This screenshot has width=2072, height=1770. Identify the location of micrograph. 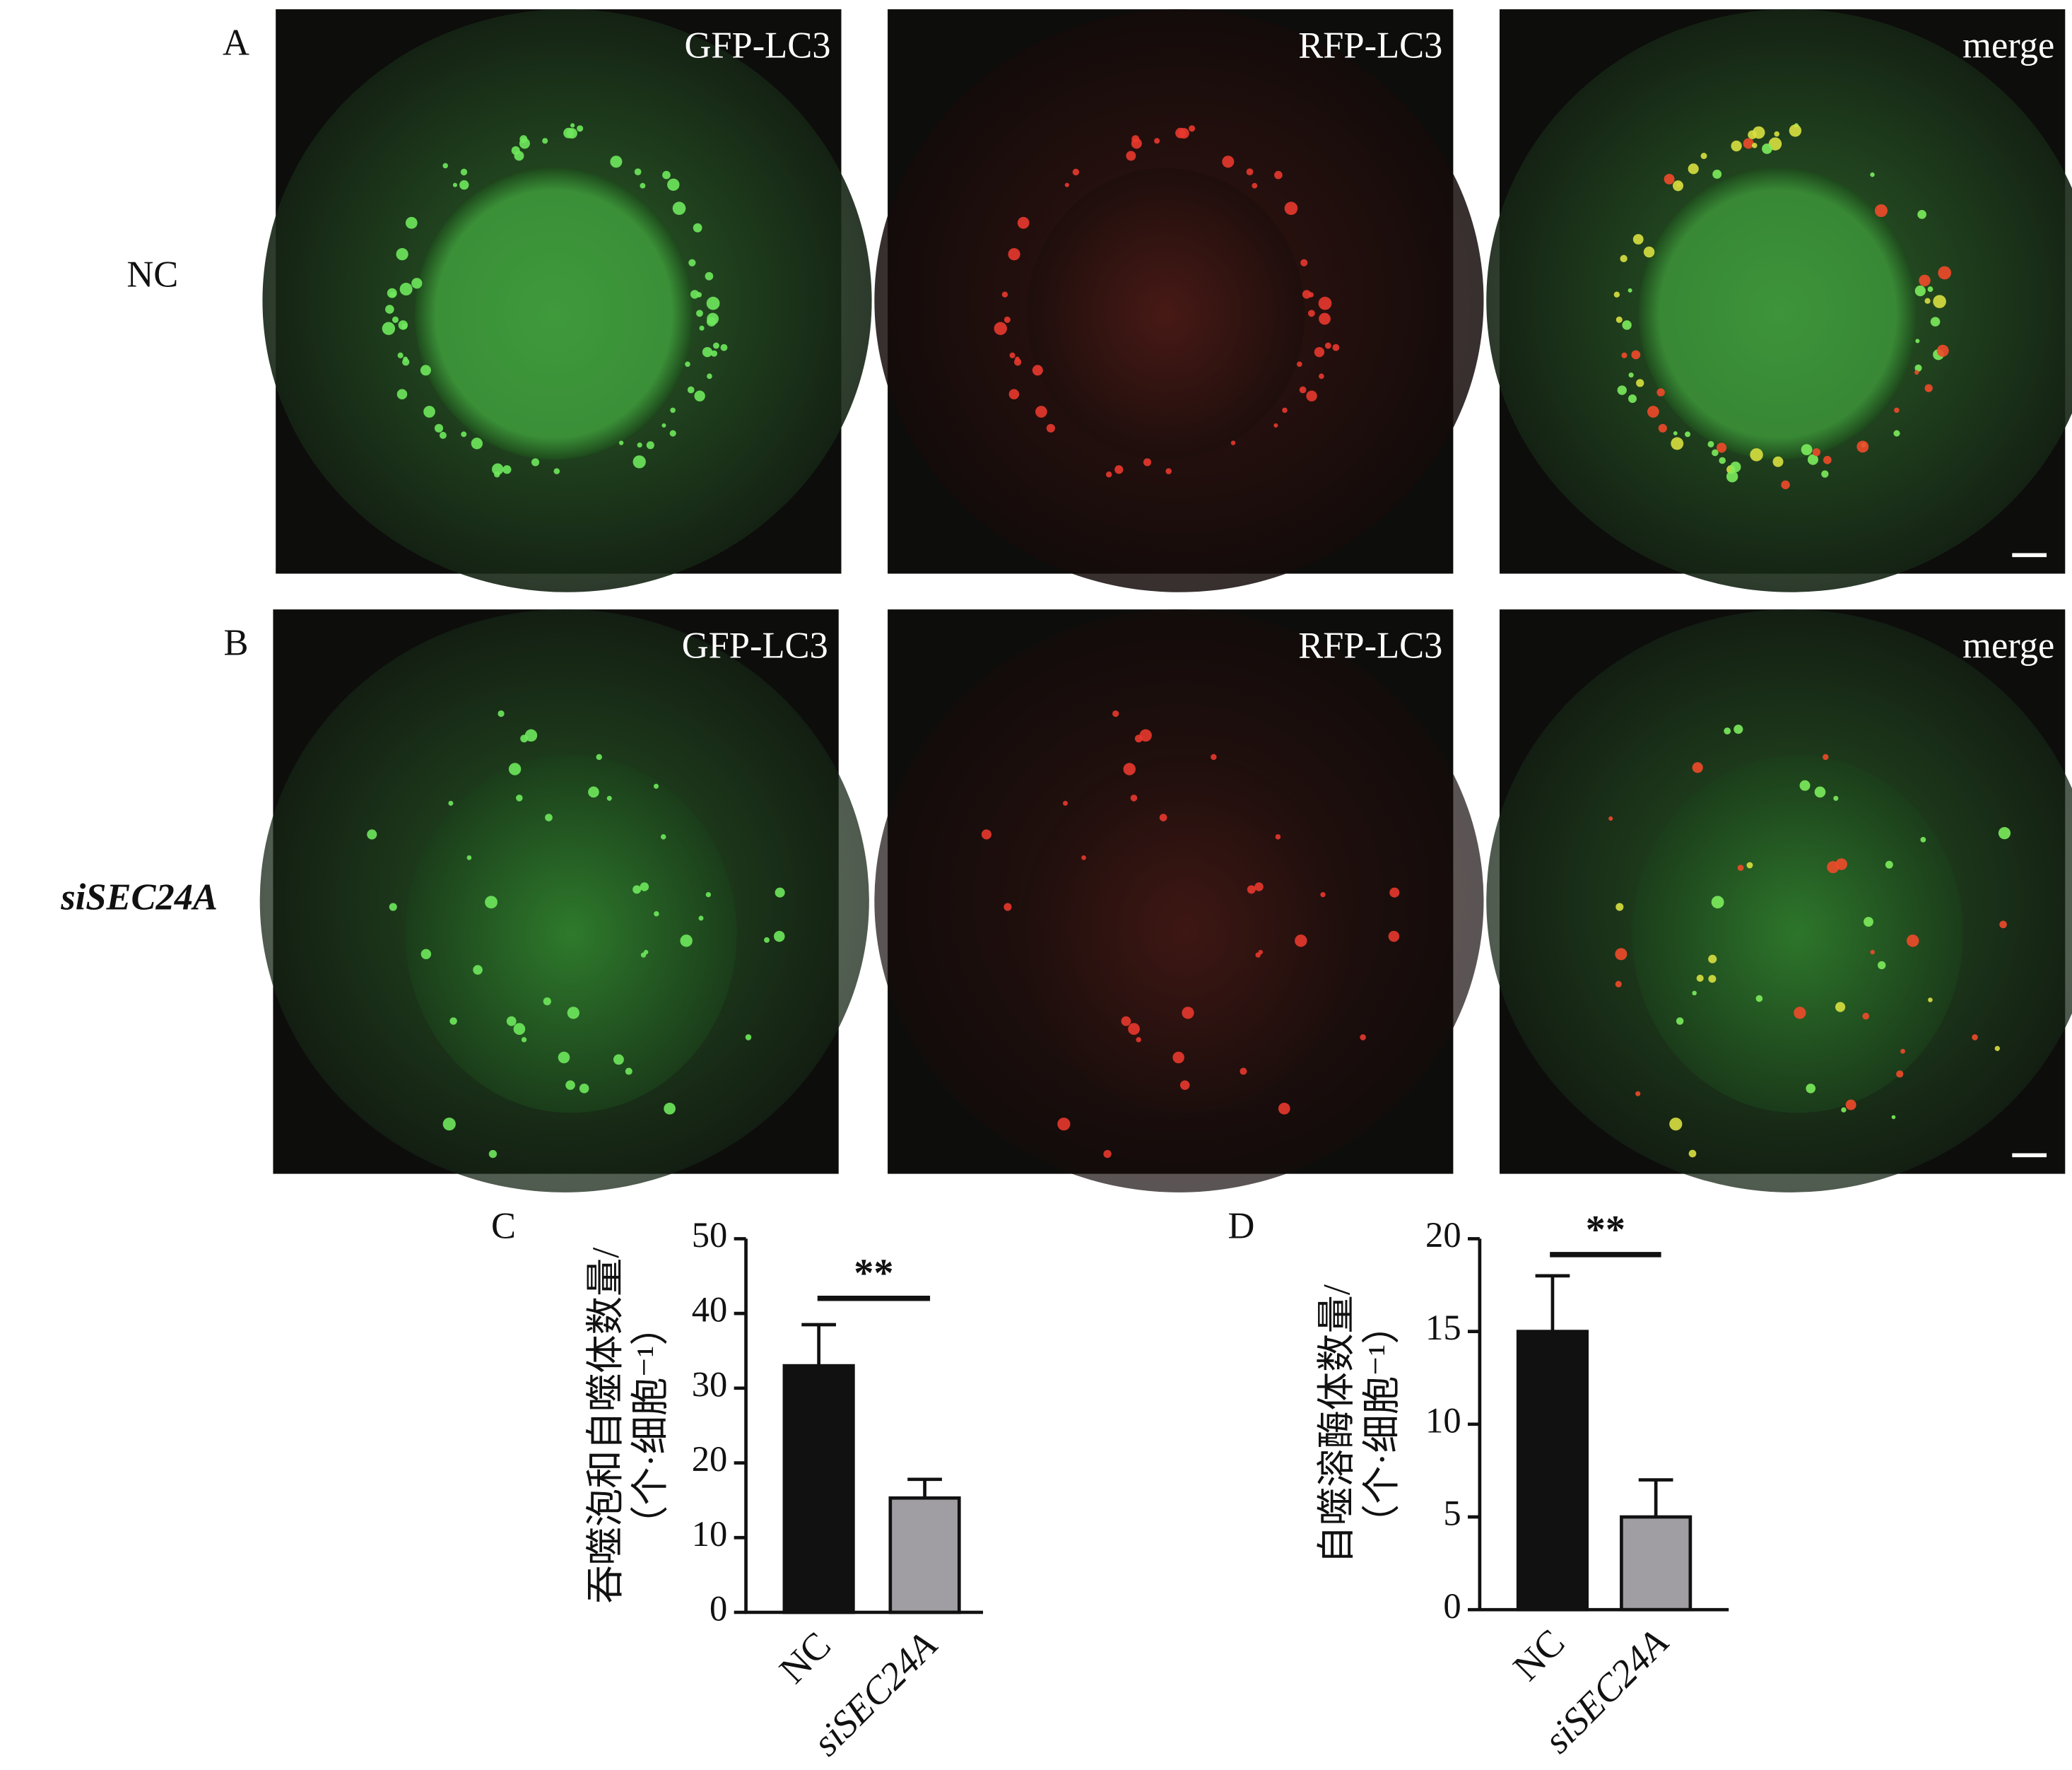
(1779, 901).